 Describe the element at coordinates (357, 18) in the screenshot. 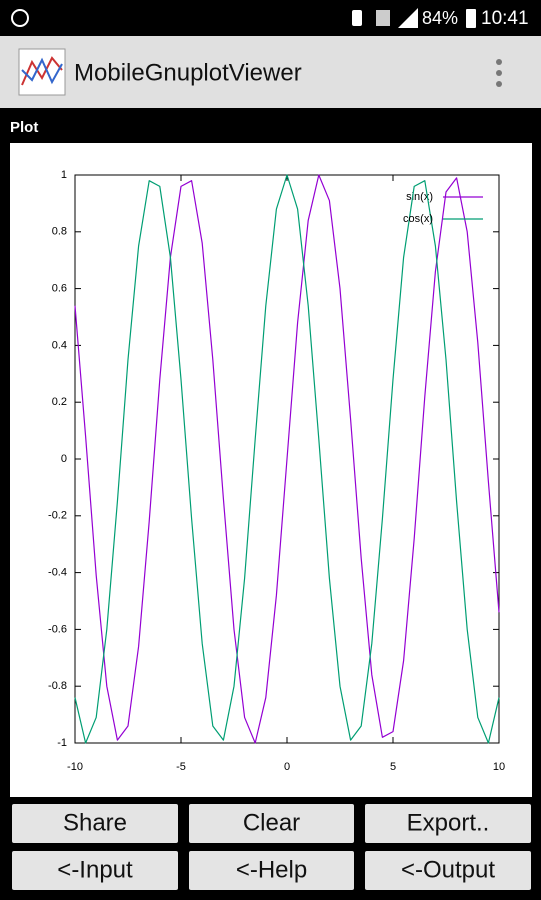

I see `vibrate-icon` at that location.